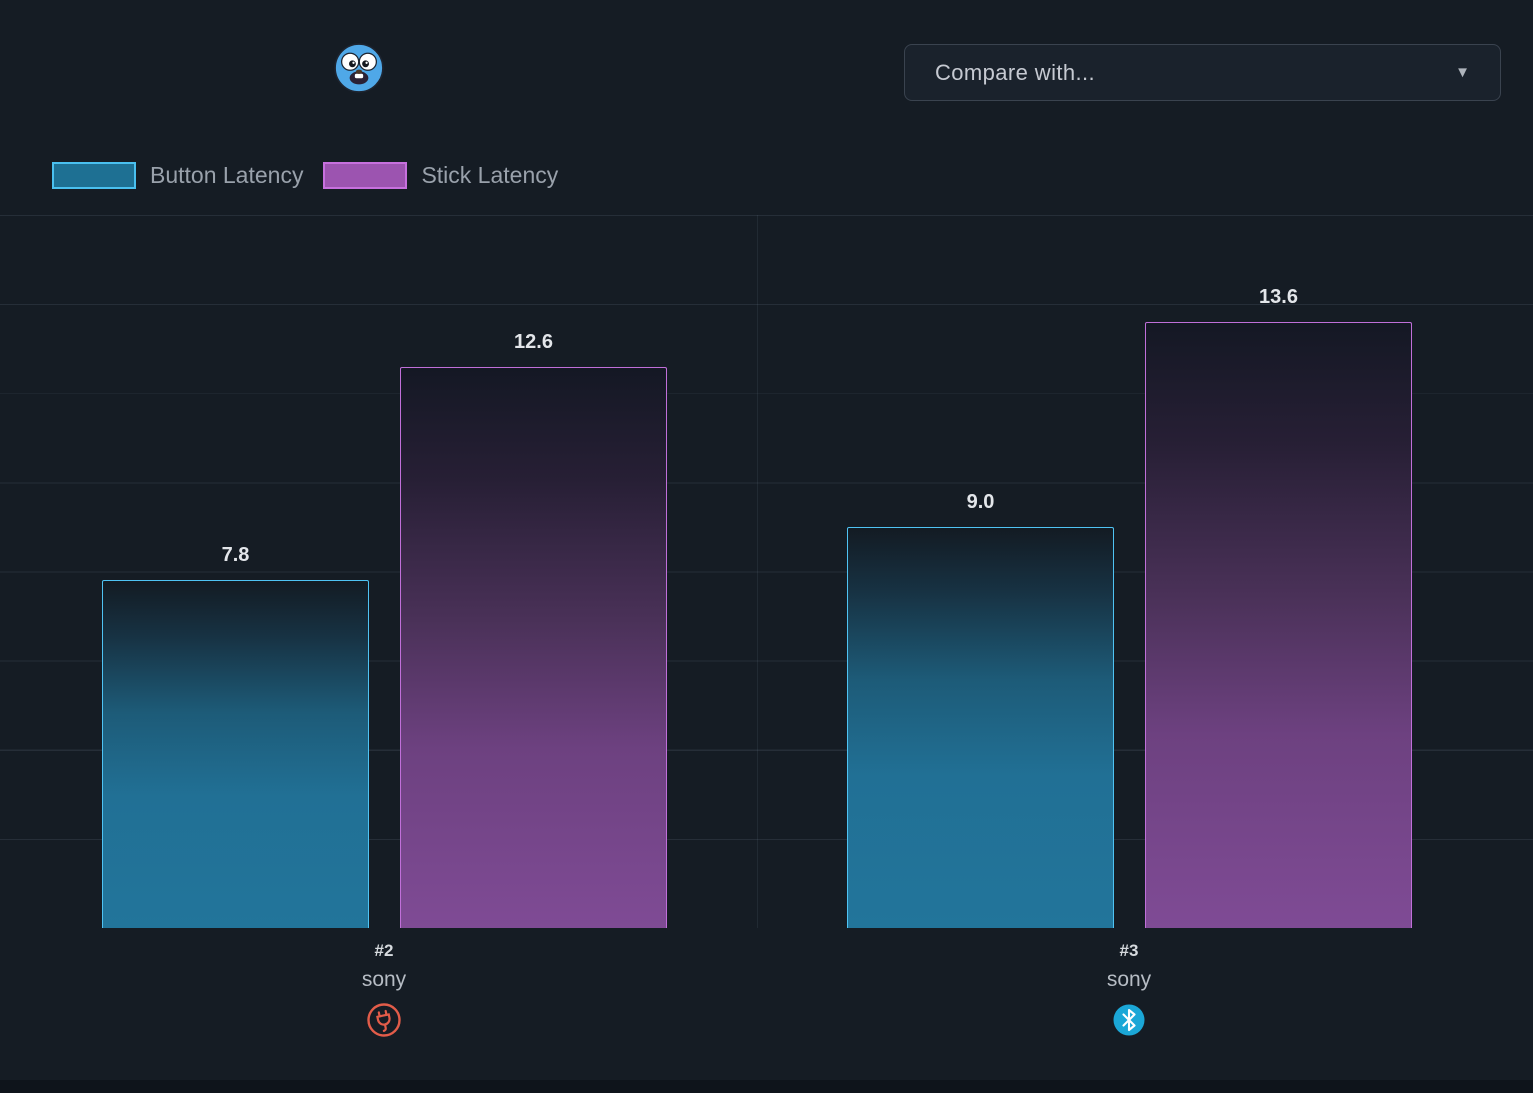 This screenshot has height=1093, width=1533. I want to click on bar-group2-stick-latency: 13.6, so click(1278, 607).